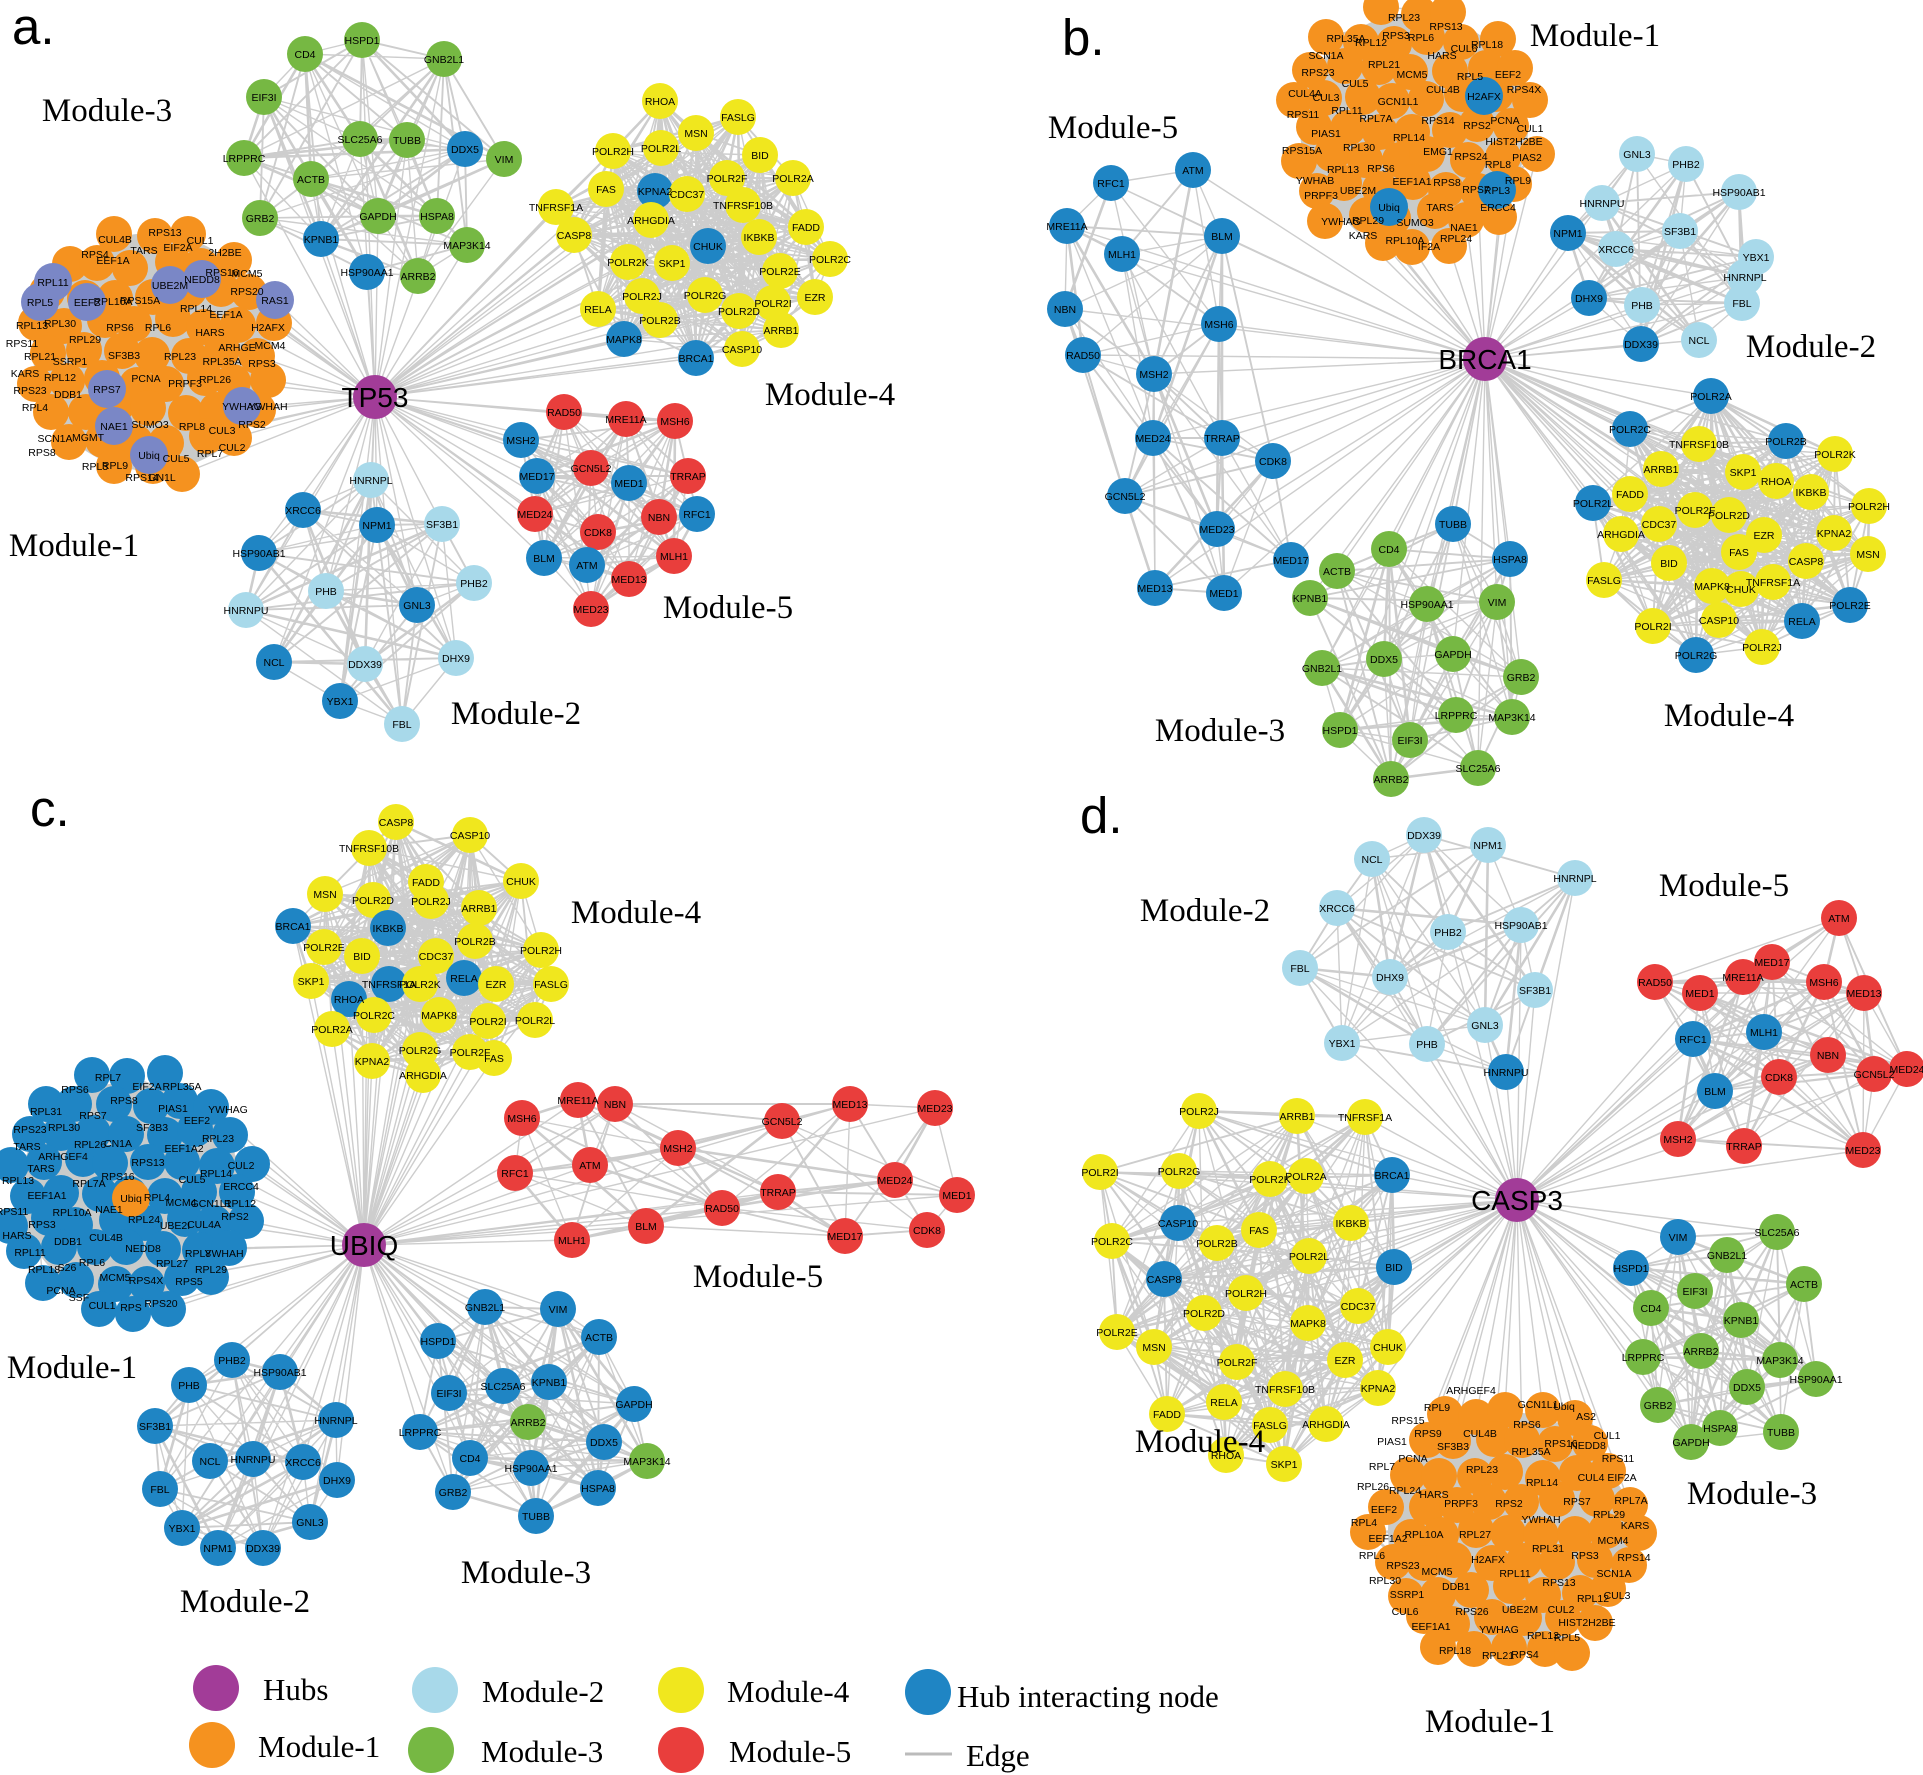 This screenshot has height=1775, width=1923. Describe the element at coordinates (521, 882) in the screenshot. I see `svg-text: CHUK` at that location.